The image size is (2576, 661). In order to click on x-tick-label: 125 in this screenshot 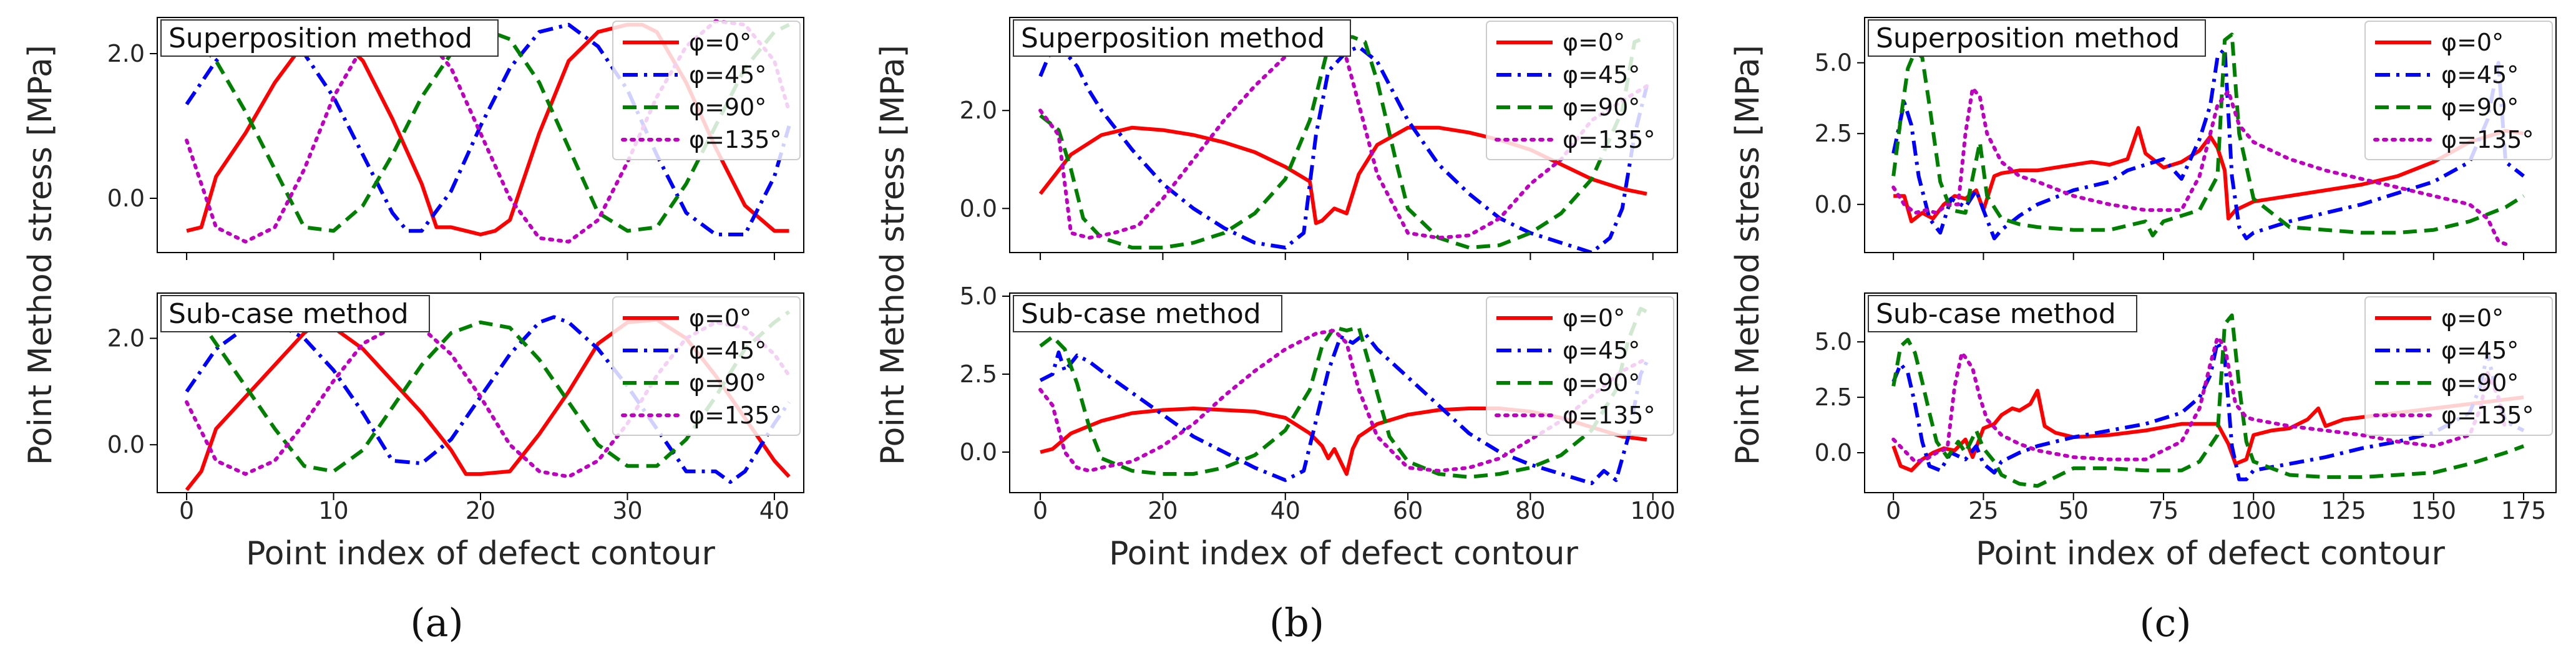, I will do `click(2343, 510)`.